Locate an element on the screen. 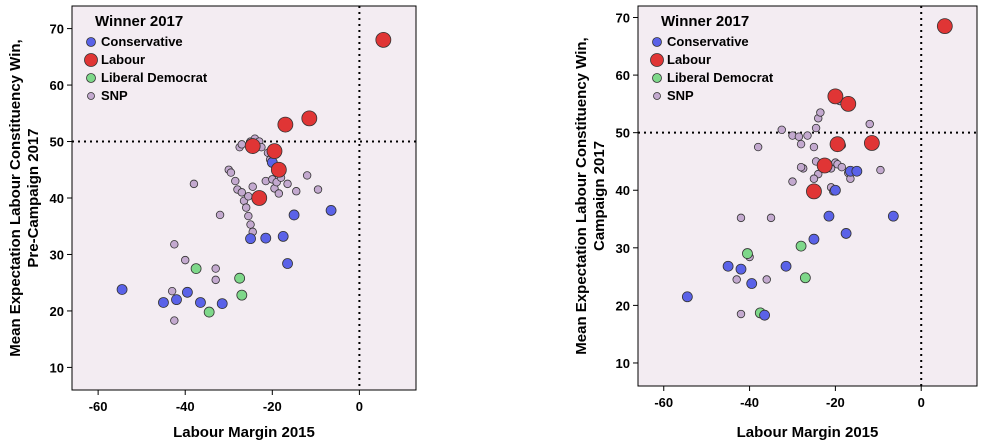  legend-marker-conservative is located at coordinates (91, 42).